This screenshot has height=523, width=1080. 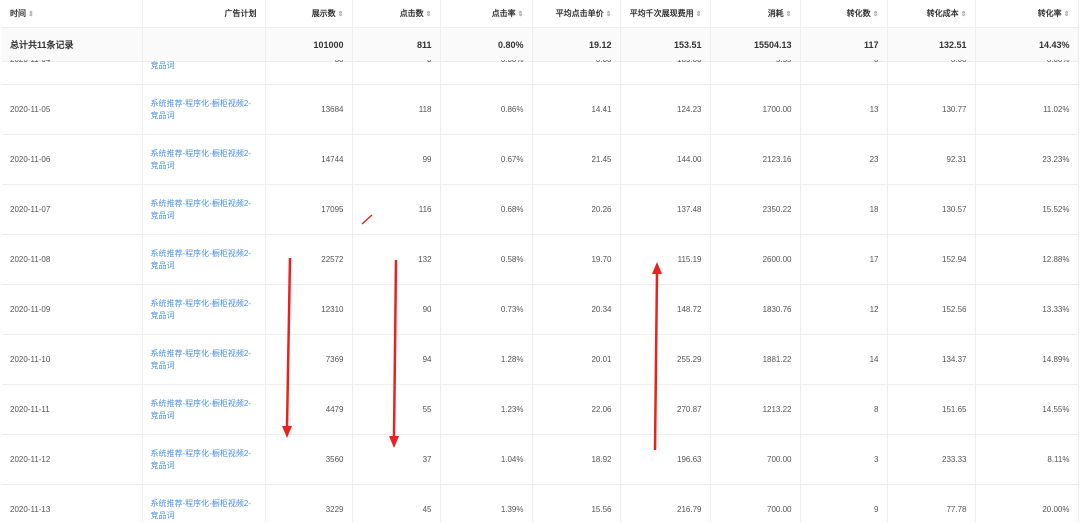 What do you see at coordinates (931, 14) in the screenshot?
I see `column-header: 转化成本 ⇕` at bounding box center [931, 14].